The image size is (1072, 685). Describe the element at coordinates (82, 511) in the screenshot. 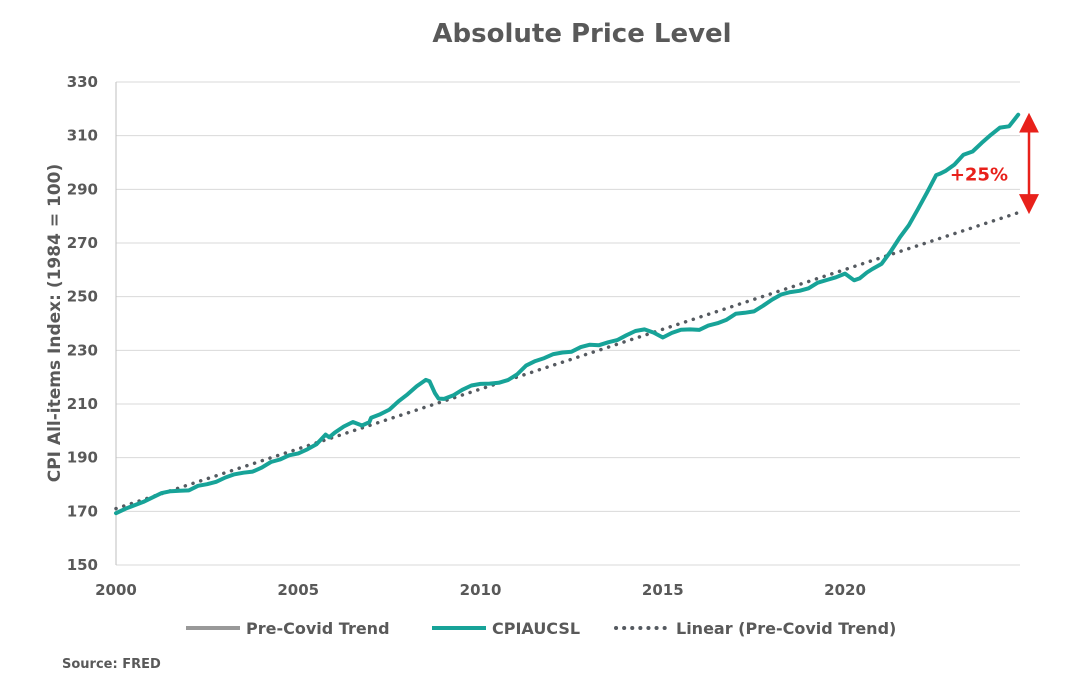

I see `y-tick-label: 170` at that location.